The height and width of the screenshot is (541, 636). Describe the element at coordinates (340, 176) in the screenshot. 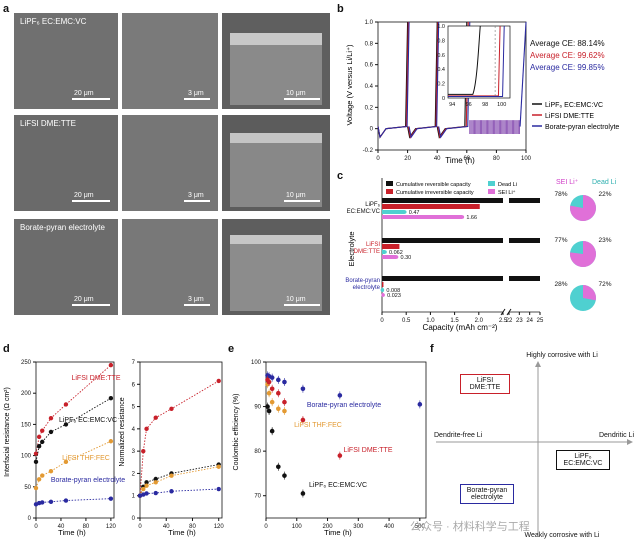

I see `panel-label-c: c` at that location.